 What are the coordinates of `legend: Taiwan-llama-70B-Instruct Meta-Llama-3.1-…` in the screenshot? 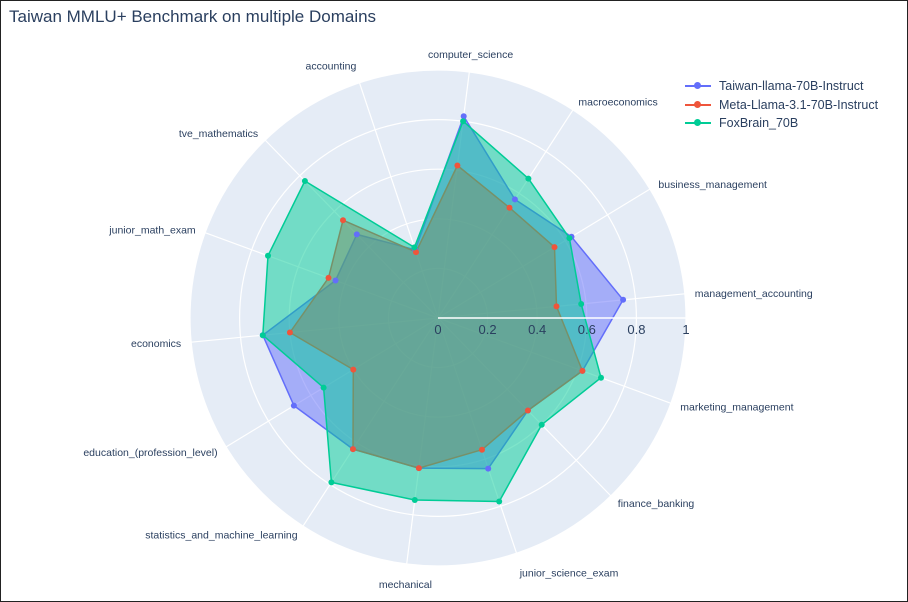 It's located at (780, 105).